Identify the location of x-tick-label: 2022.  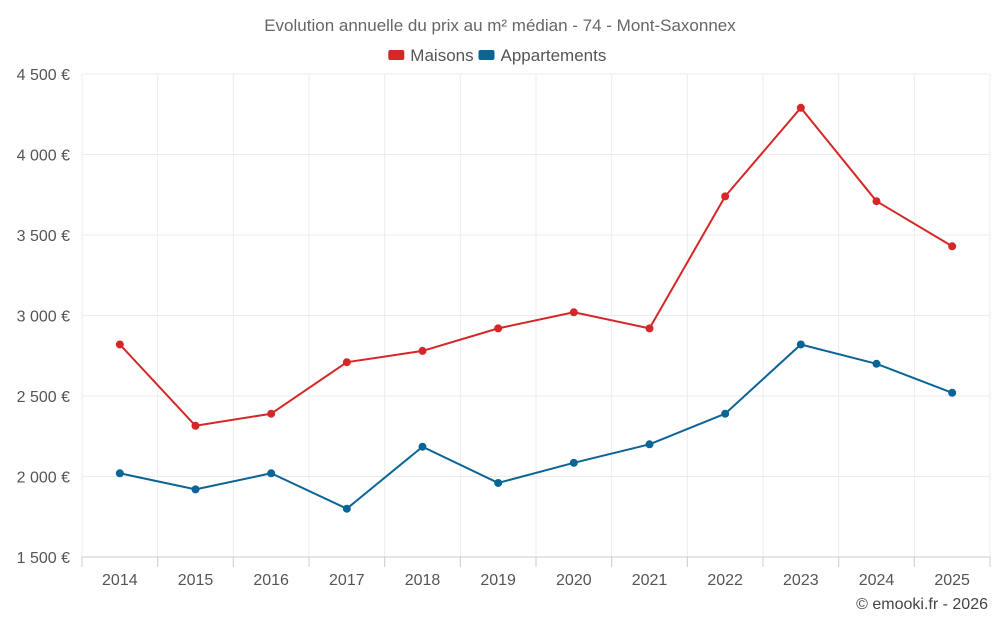
(725, 580).